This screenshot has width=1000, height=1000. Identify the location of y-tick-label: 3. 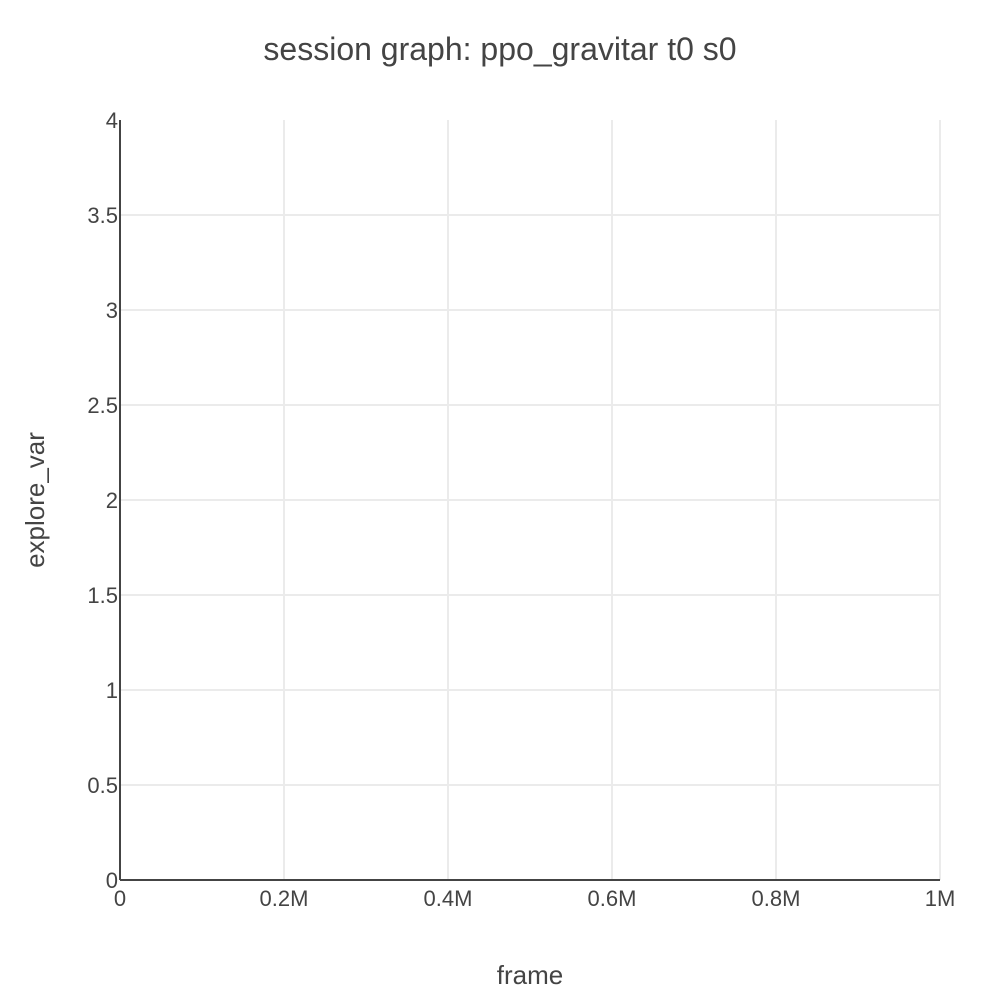
(112, 310).